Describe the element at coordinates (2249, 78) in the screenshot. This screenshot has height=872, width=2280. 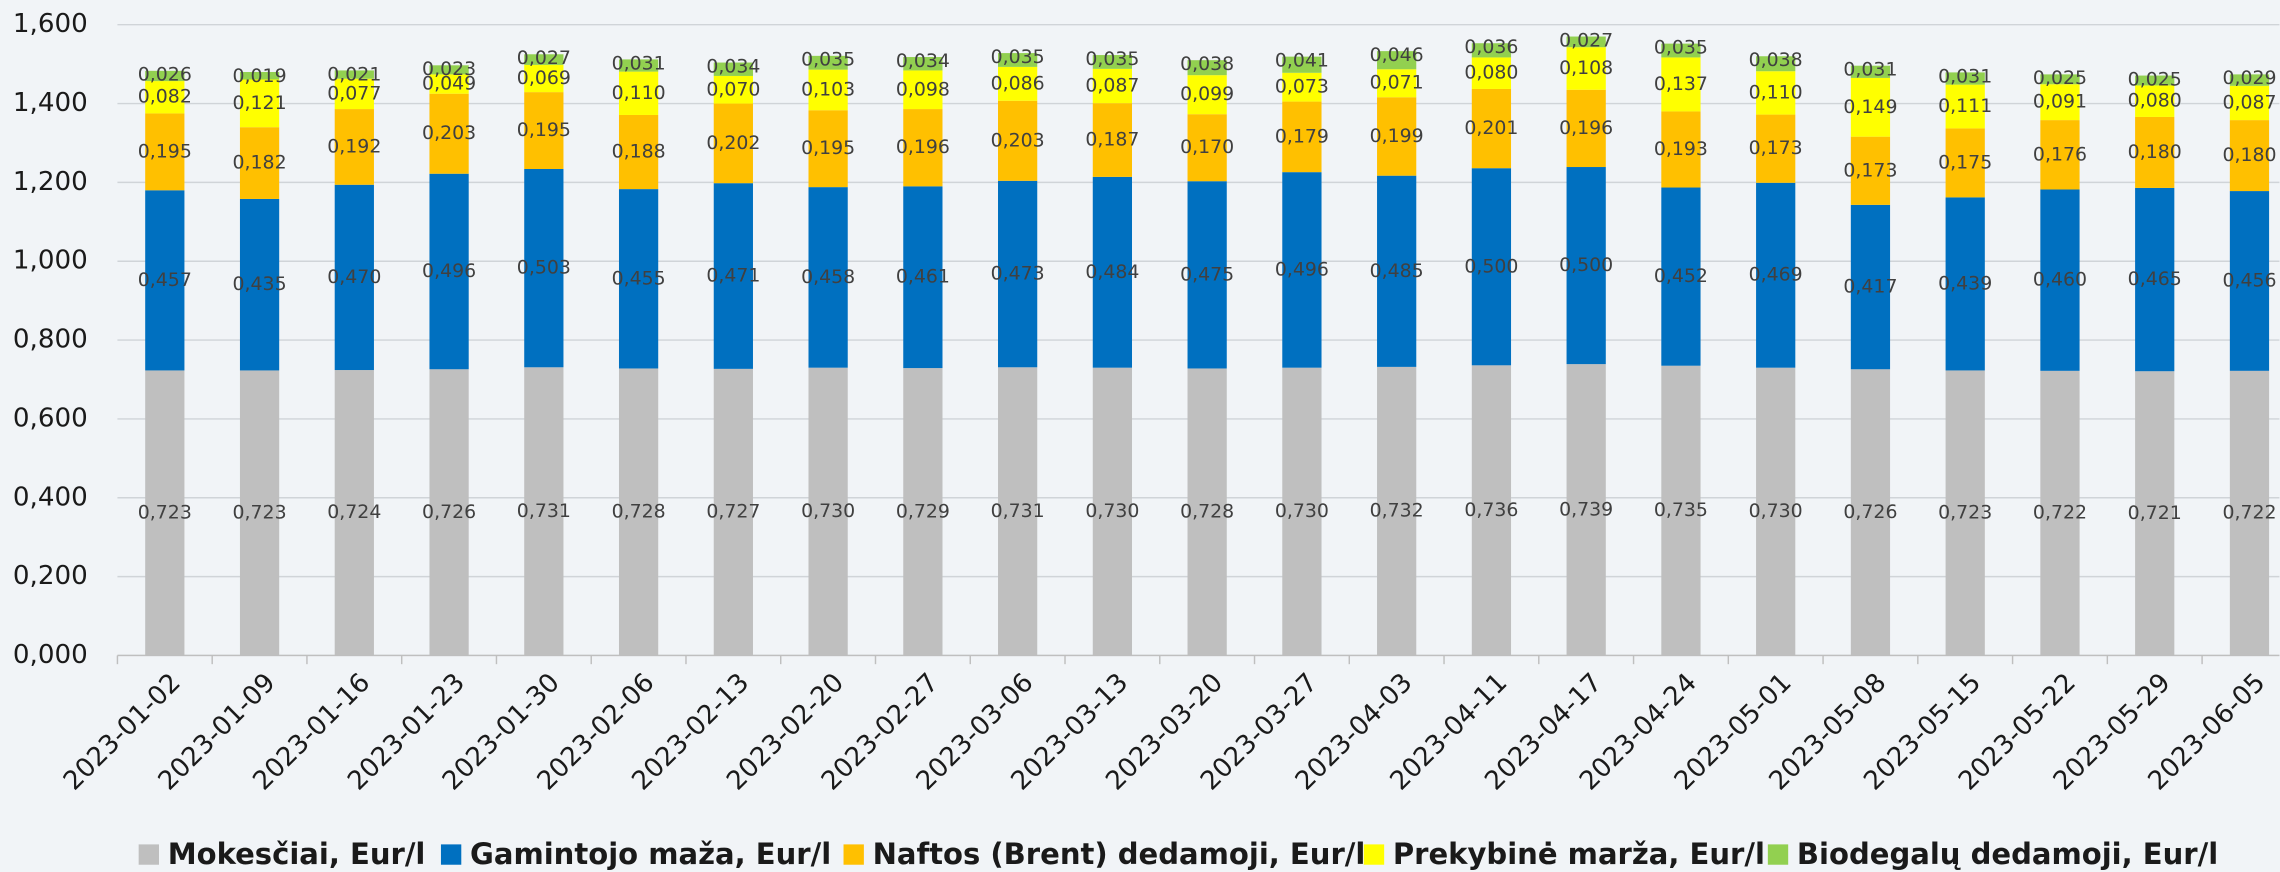
I see `value-label: 0,029` at that location.